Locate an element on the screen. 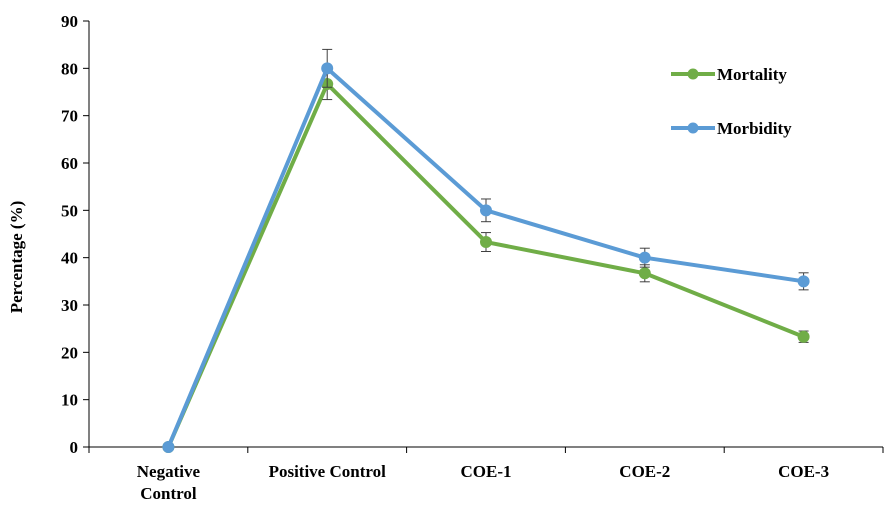 Image resolution: width=888 pixels, height=509 pixels. x-tick-label: COE-3 is located at coordinates (803, 471).